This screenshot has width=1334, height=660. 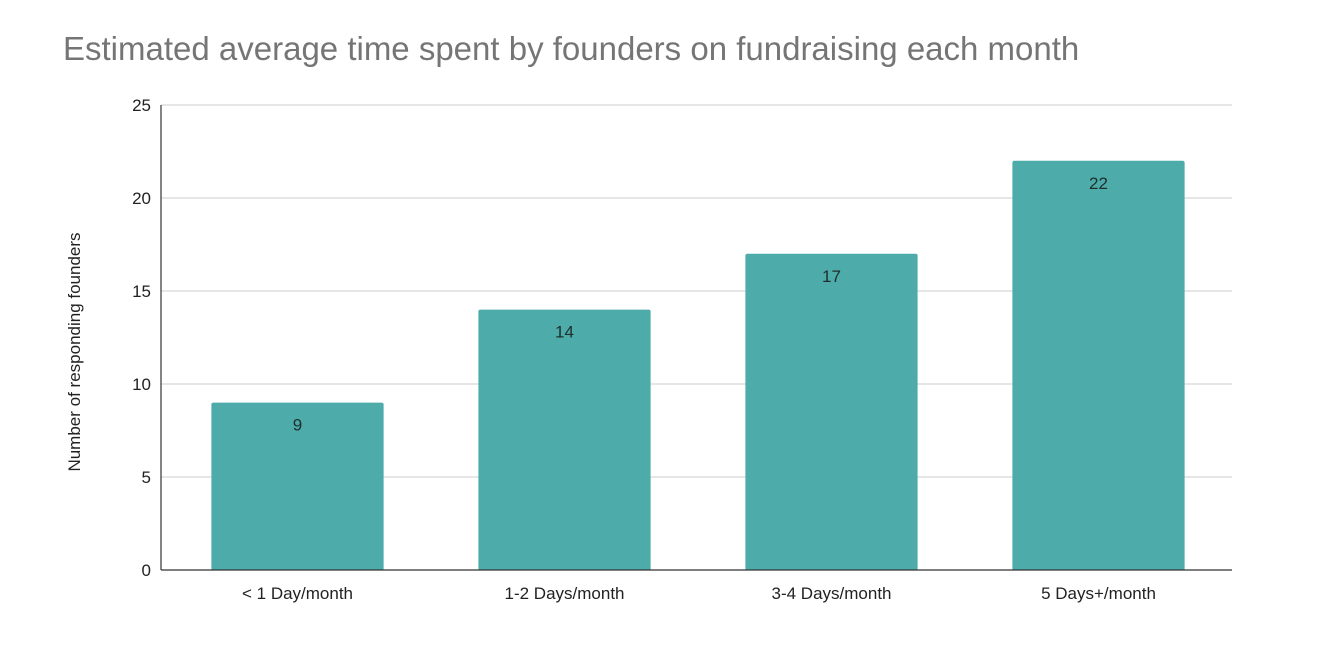 I want to click on x-tick-label: 1-2 Days/month, so click(x=565, y=593).